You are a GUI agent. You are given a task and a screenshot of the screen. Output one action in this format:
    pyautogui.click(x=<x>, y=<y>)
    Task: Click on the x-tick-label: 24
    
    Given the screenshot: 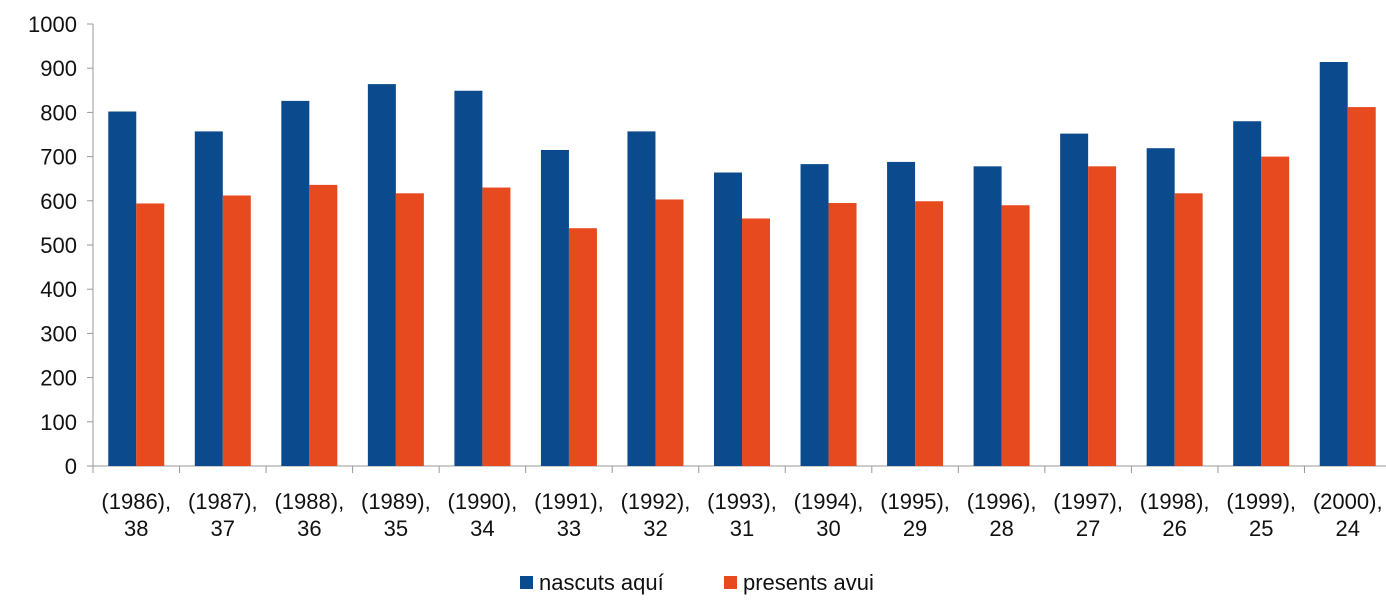 What is the action you would take?
    pyautogui.click(x=1347, y=528)
    